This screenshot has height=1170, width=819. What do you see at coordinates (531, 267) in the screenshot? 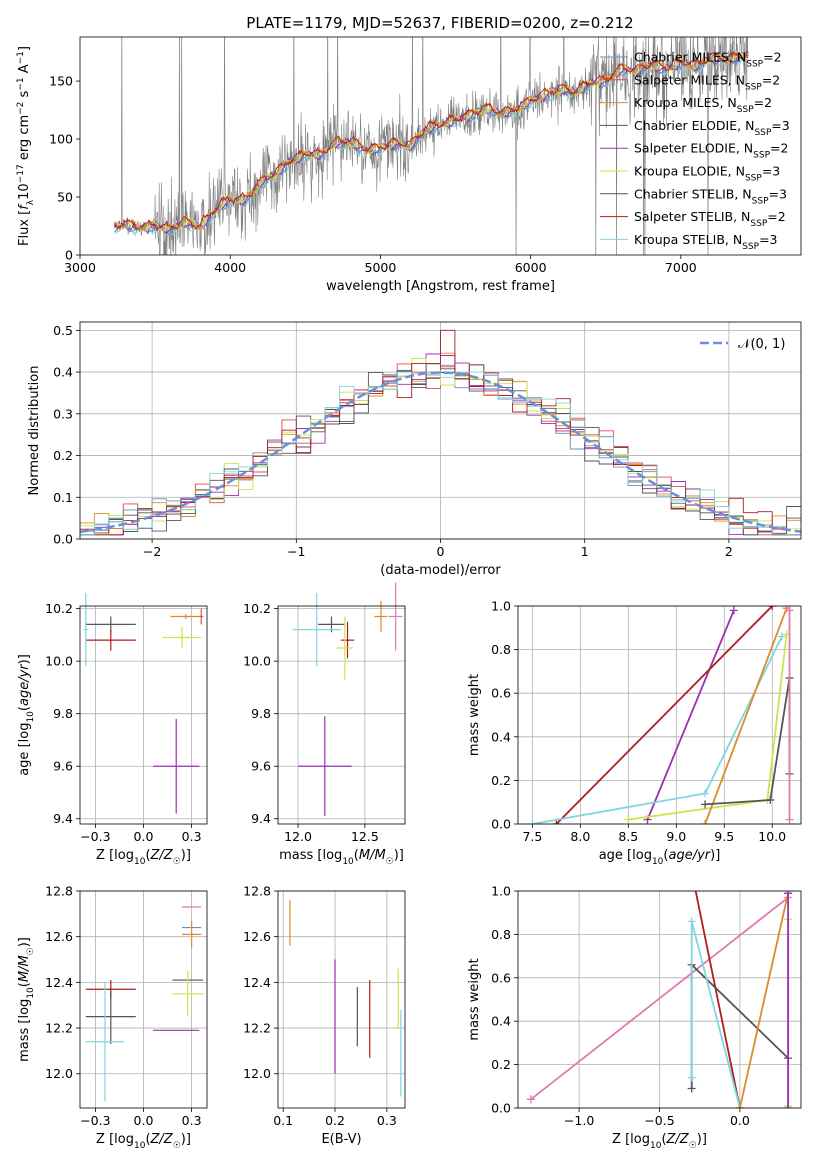
I see `x-tick-label: 6000` at bounding box center [531, 267].